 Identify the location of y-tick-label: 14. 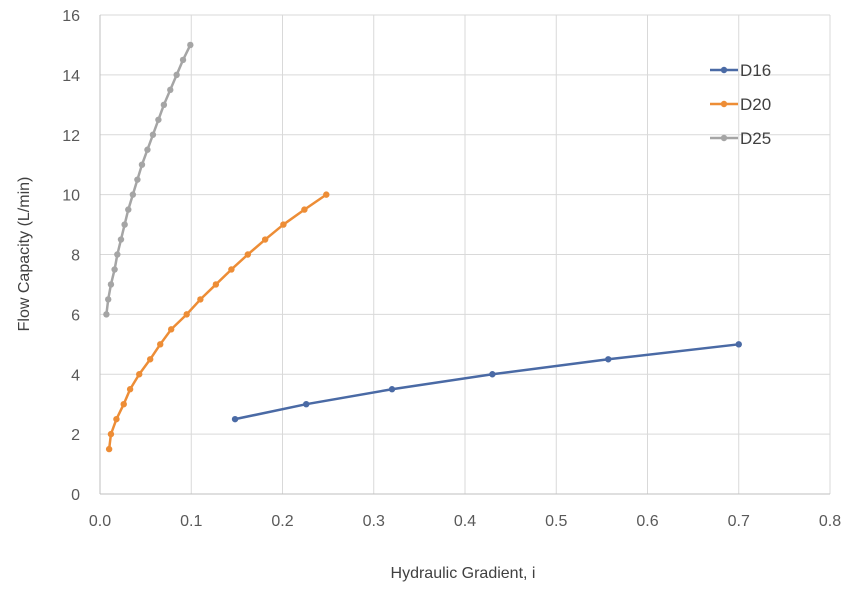
(71, 76).